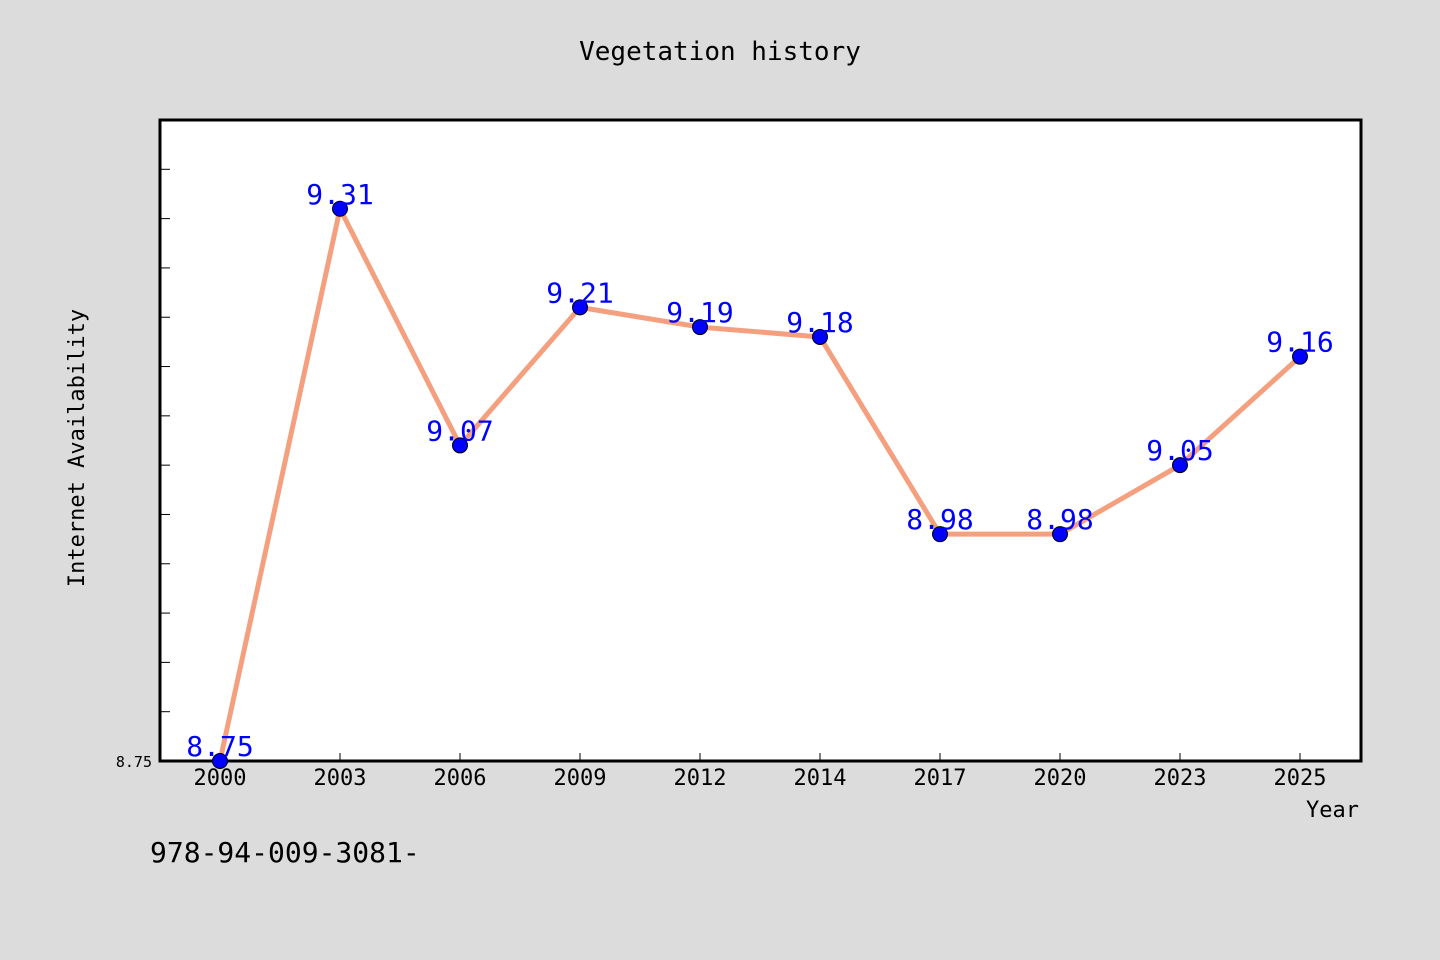 This screenshot has height=960, width=1440. What do you see at coordinates (459, 430) in the screenshot?
I see `data-label: 9.07` at bounding box center [459, 430].